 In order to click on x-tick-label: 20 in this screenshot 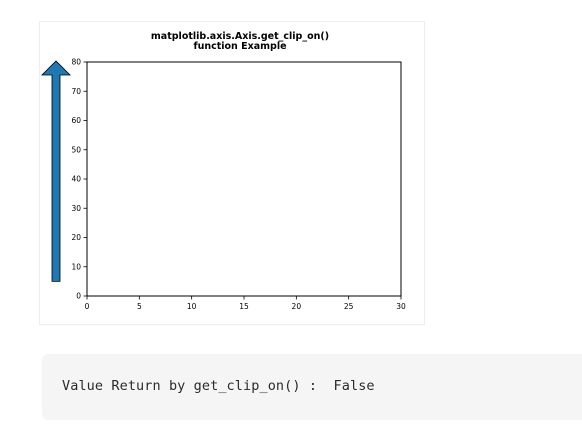, I will do `click(297, 306)`.